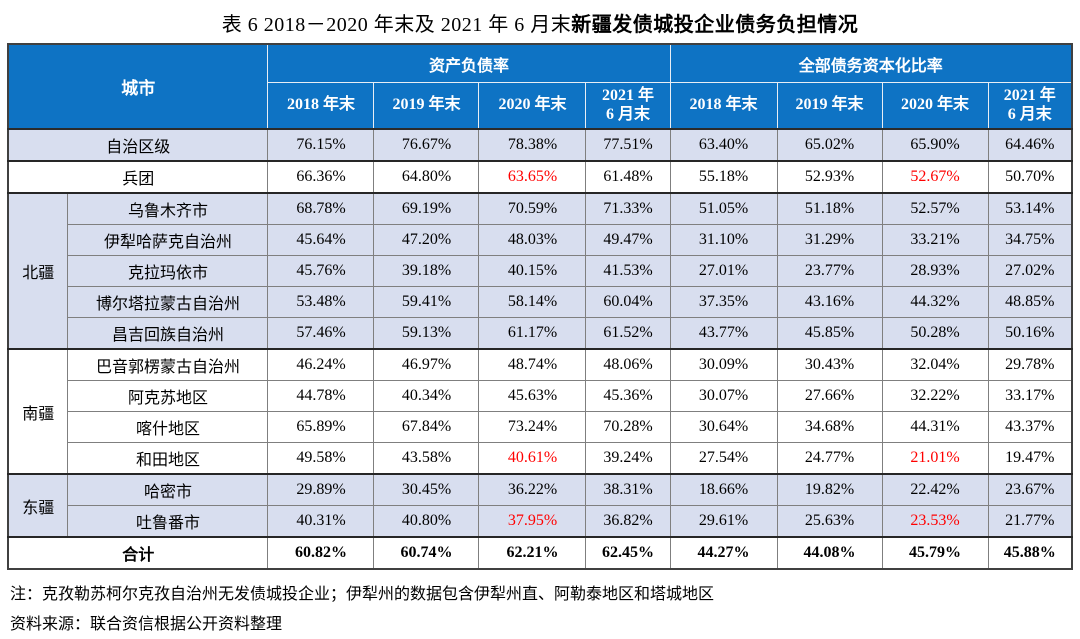 The width and height of the screenshot is (1080, 639). What do you see at coordinates (935, 302) in the screenshot?
I see `value-cell: 44.32%` at bounding box center [935, 302].